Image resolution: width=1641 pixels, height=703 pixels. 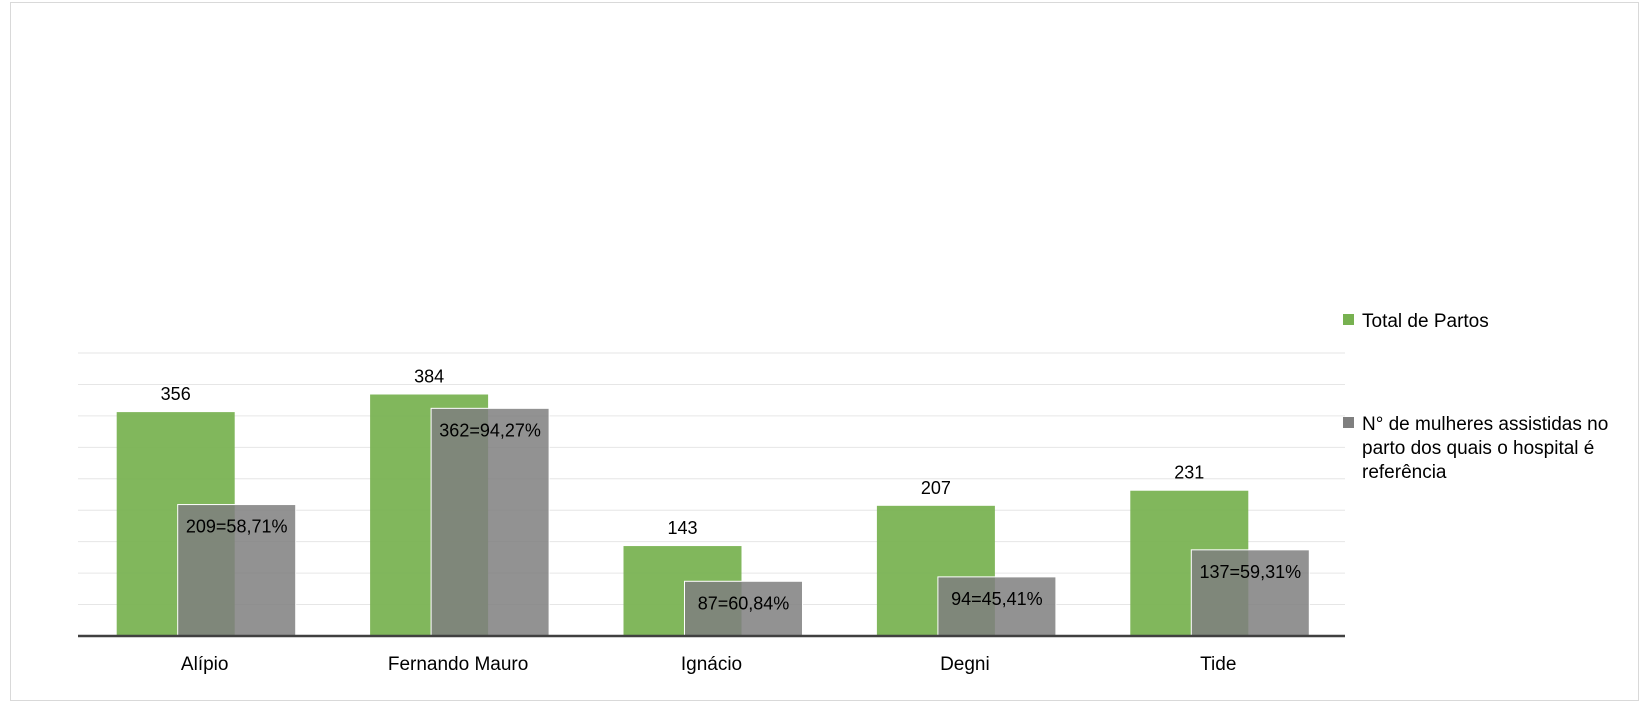 What do you see at coordinates (1348, 319) in the screenshot?
I see `legend-swatch-total` at bounding box center [1348, 319].